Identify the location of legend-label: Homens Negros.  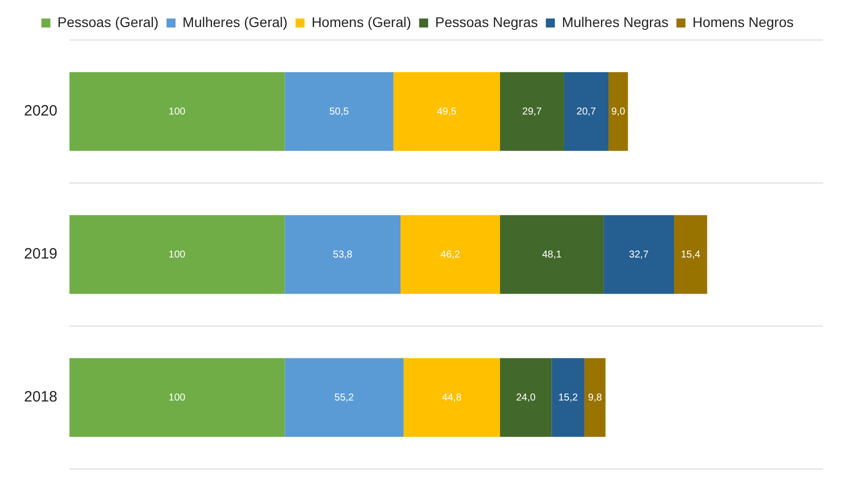
(743, 22).